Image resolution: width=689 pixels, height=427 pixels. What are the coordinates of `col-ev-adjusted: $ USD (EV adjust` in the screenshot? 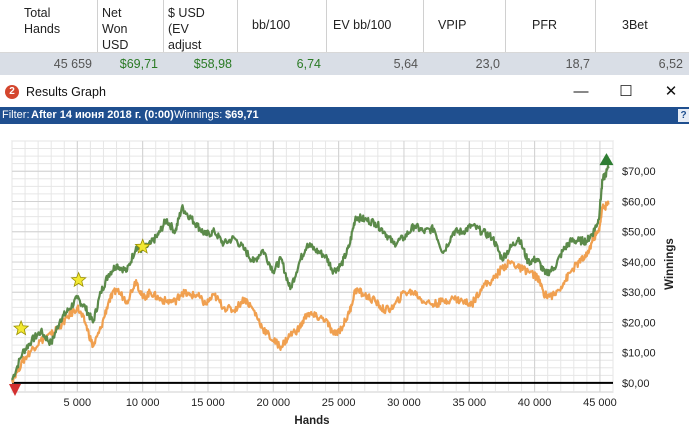 It's located at (201, 26).